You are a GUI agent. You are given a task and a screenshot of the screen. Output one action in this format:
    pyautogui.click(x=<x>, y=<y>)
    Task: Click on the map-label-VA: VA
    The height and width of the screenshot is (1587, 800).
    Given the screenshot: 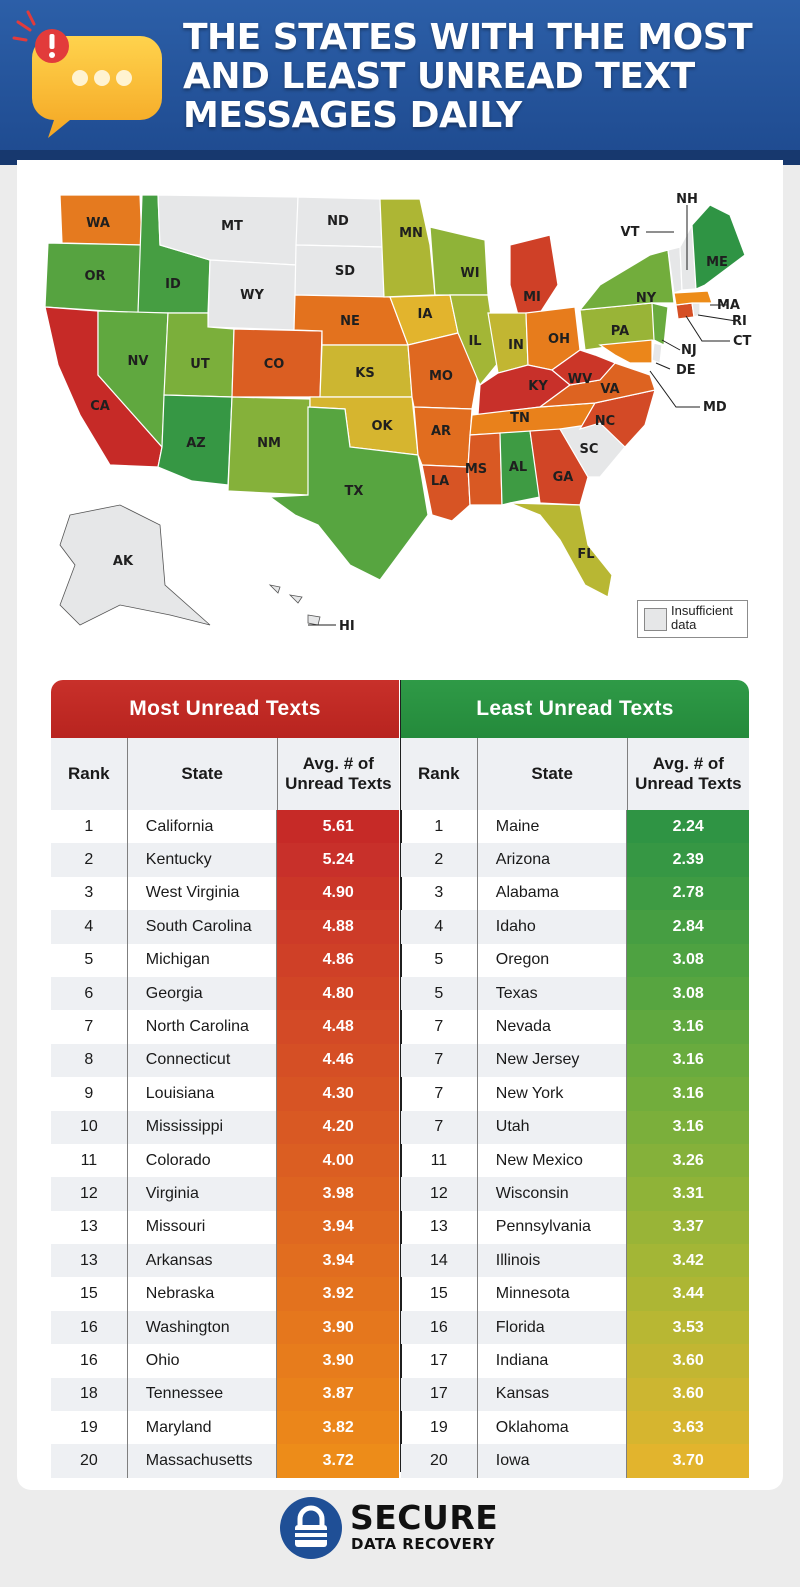 What is the action you would take?
    pyautogui.click(x=609, y=389)
    